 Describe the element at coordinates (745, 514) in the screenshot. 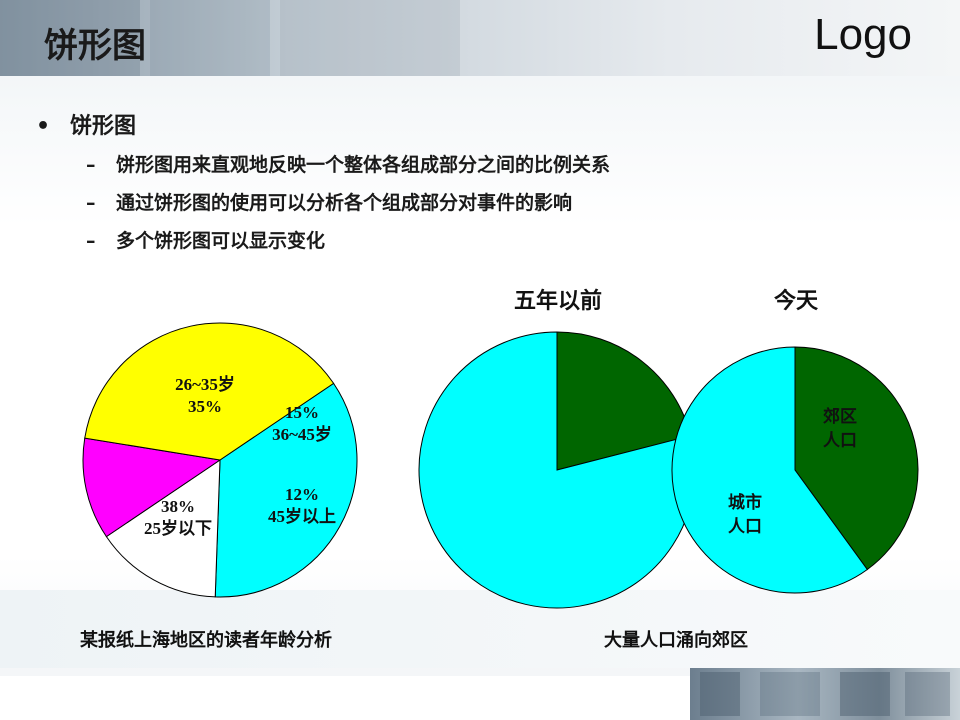

I see `slice-label: 城市人口` at that location.